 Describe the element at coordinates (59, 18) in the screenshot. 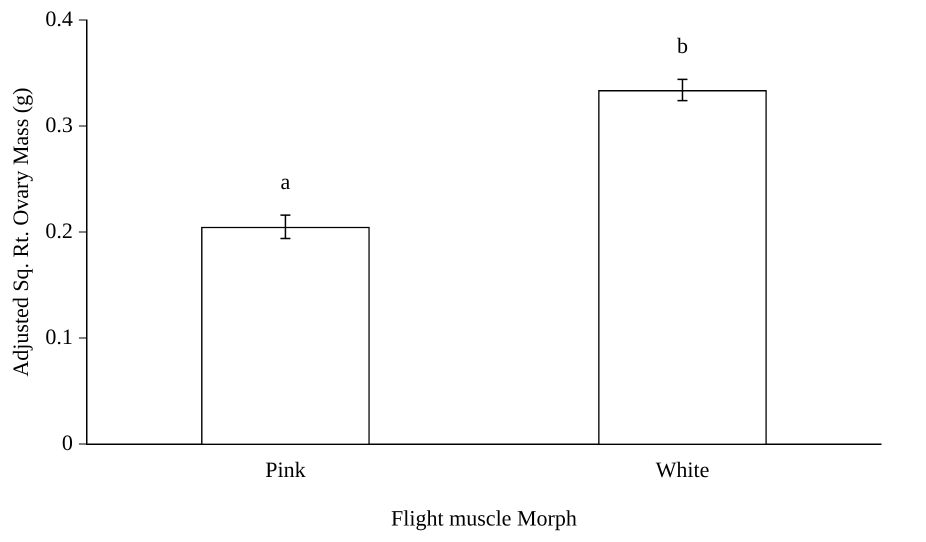

I see `y-tick-label: 0.4` at that location.